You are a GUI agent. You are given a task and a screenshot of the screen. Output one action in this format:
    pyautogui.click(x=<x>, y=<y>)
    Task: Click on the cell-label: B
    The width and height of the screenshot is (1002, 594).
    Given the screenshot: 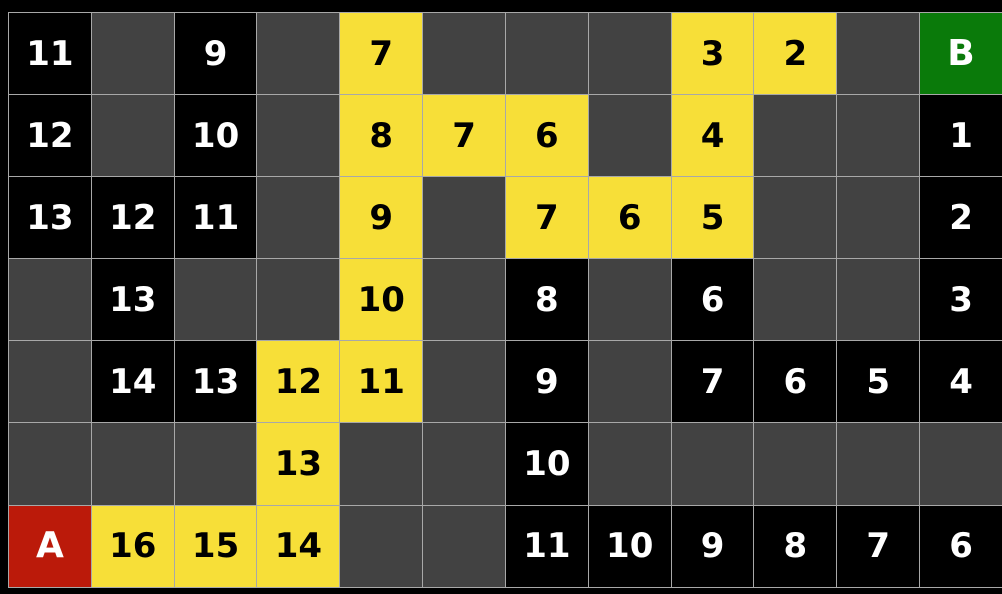 What is the action you would take?
    pyautogui.click(x=961, y=53)
    